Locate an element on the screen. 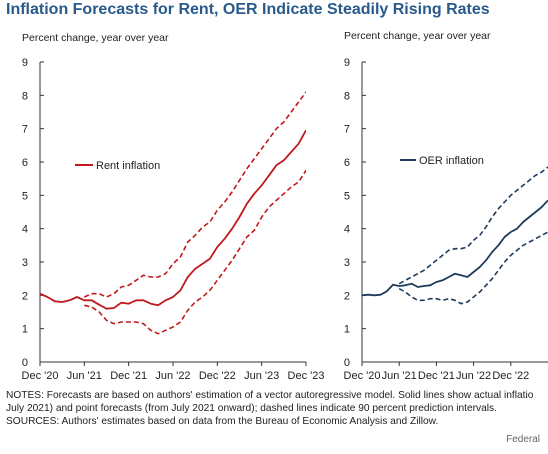 This screenshot has width=548, height=454. series-line-main is located at coordinates (455, 248).